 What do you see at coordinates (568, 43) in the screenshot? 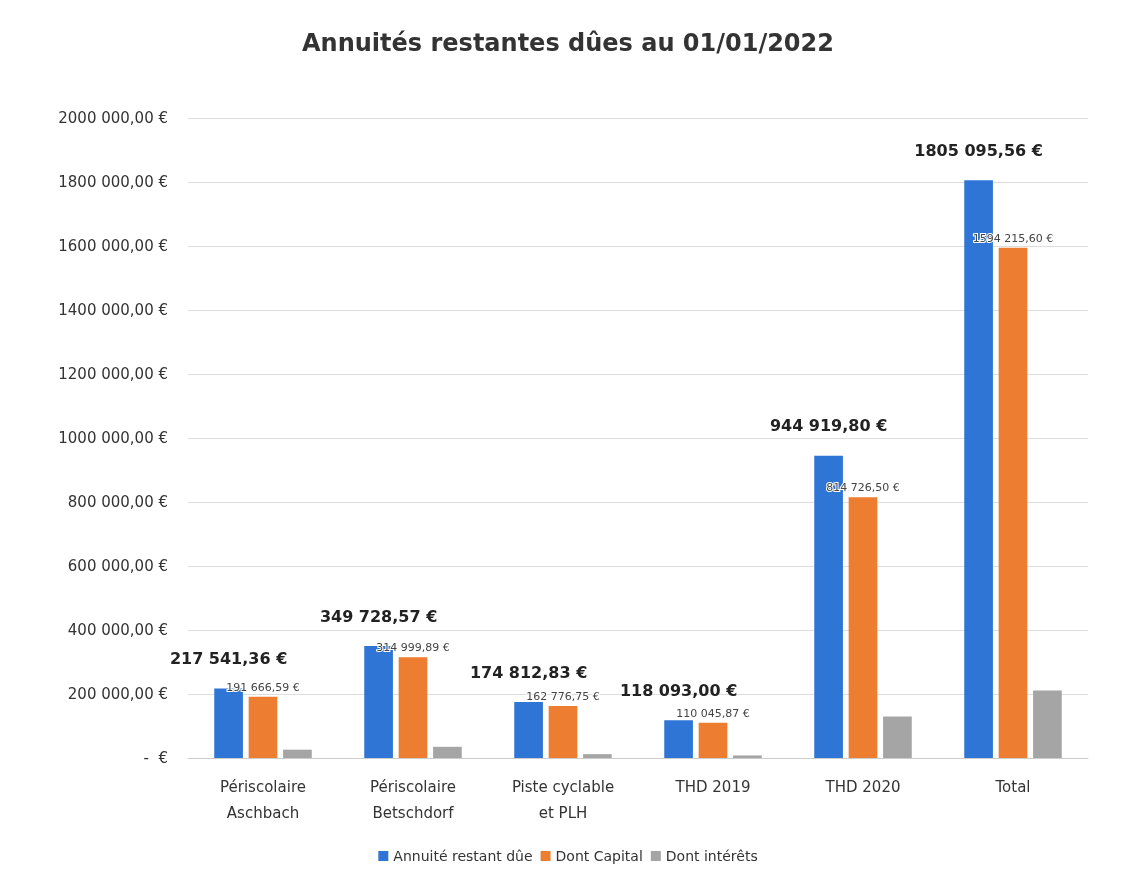
I see `chart-title: Annuités restantes dûes au 01/01/2022` at bounding box center [568, 43].